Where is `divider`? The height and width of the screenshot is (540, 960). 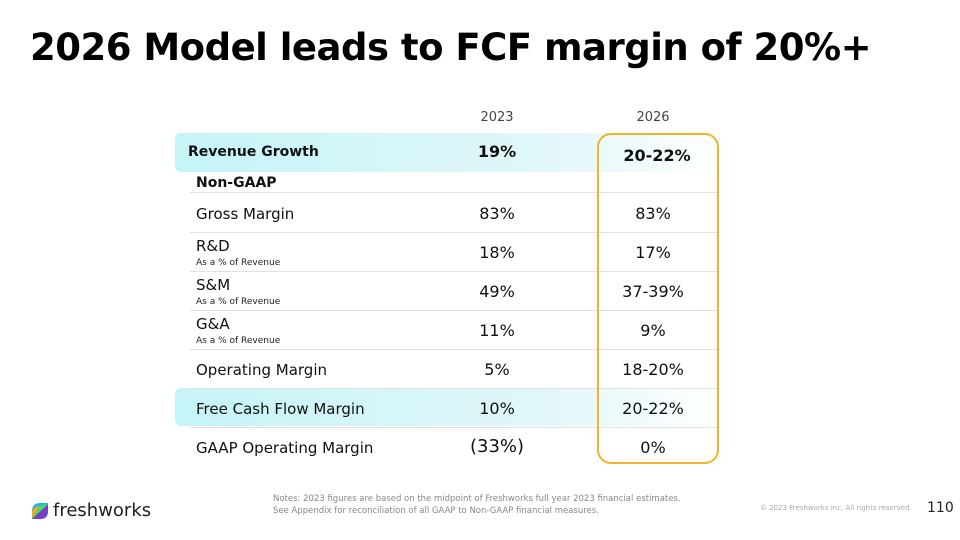 divider is located at coordinates (455, 192).